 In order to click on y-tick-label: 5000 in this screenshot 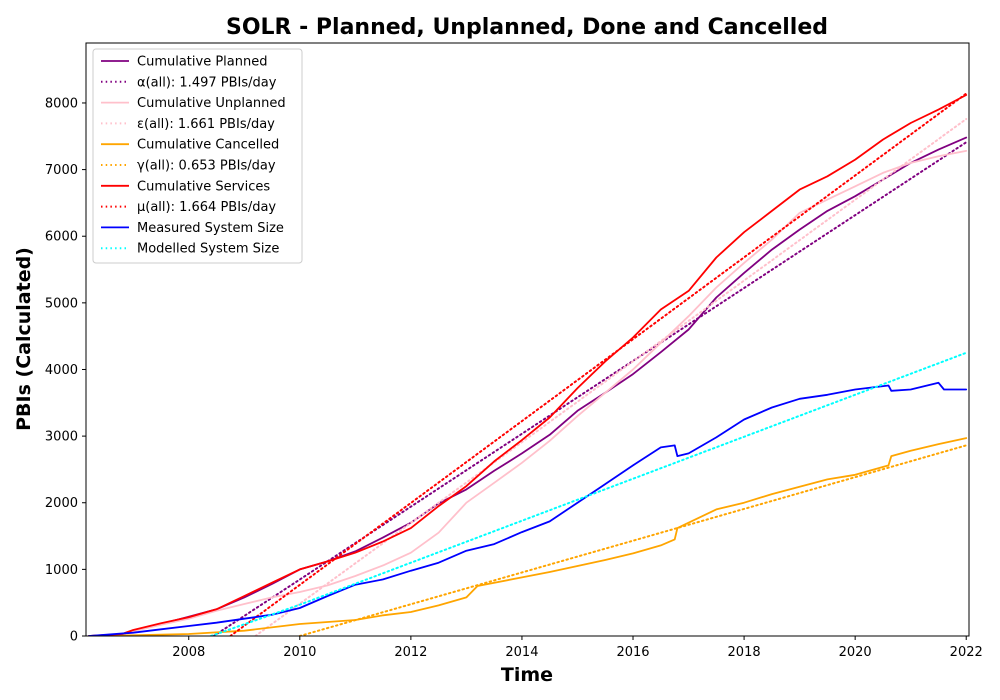, I will do `click(61, 303)`.